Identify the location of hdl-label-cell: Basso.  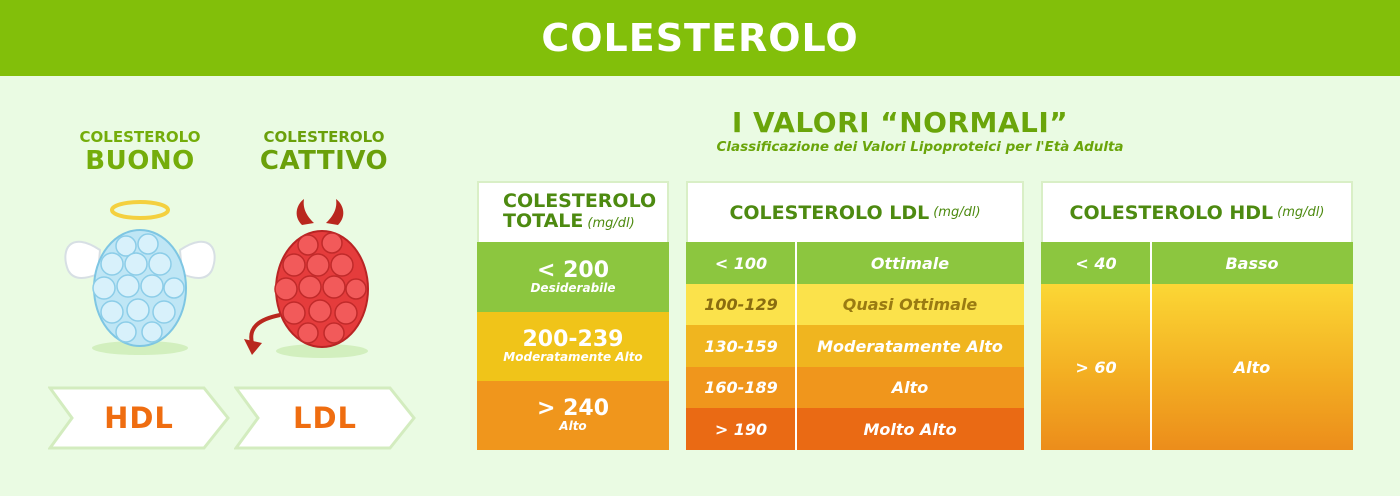
(1252, 263).